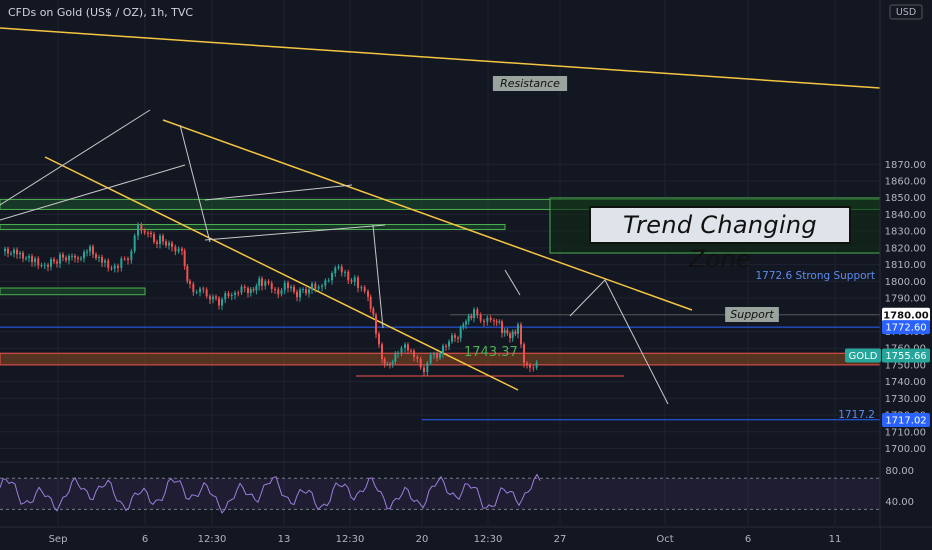  Describe the element at coordinates (748, 539) in the screenshot. I see `time-tick-label: 6` at that location.